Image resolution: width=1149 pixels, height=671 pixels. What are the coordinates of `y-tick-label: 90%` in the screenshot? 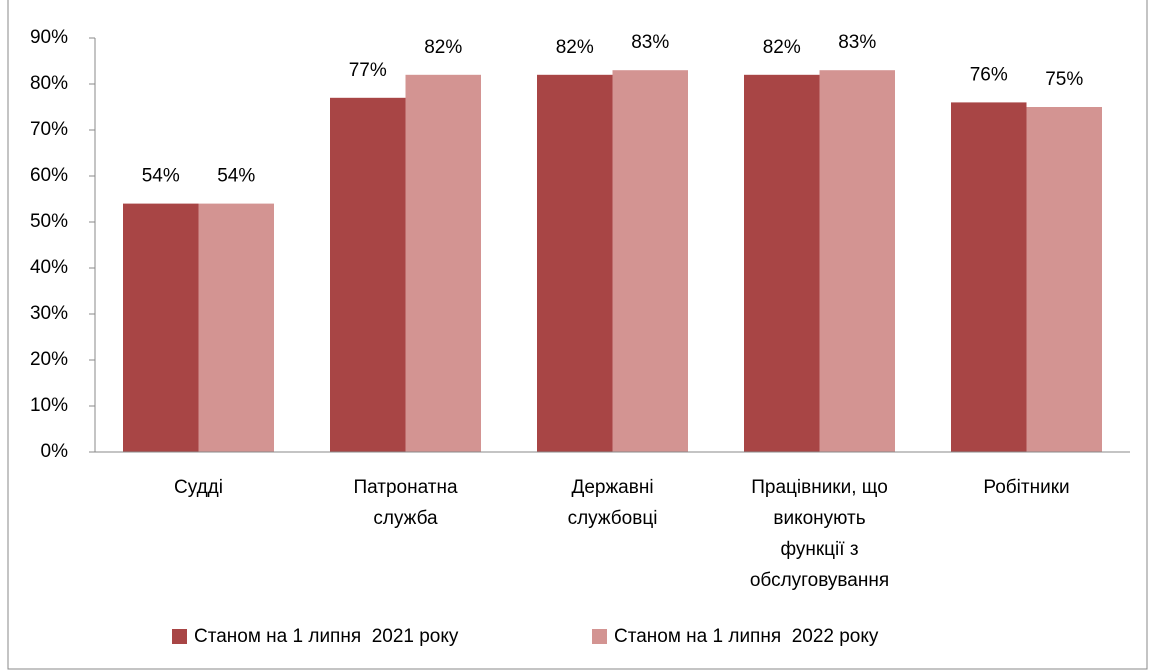 It's located at (49, 37).